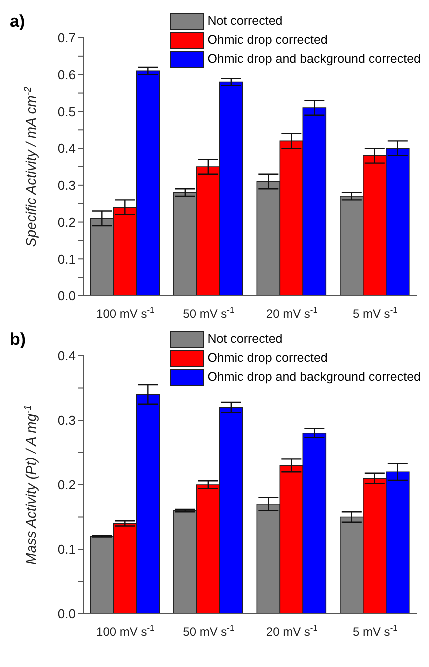 This screenshot has width=429, height=667. What do you see at coordinates (67, 74) in the screenshot?
I see `y-tick-label: 0.6` at bounding box center [67, 74].